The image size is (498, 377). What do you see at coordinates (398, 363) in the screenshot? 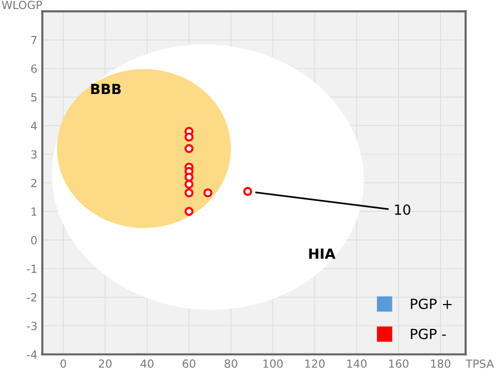
I see `x-tick-label: 160` at bounding box center [398, 363].